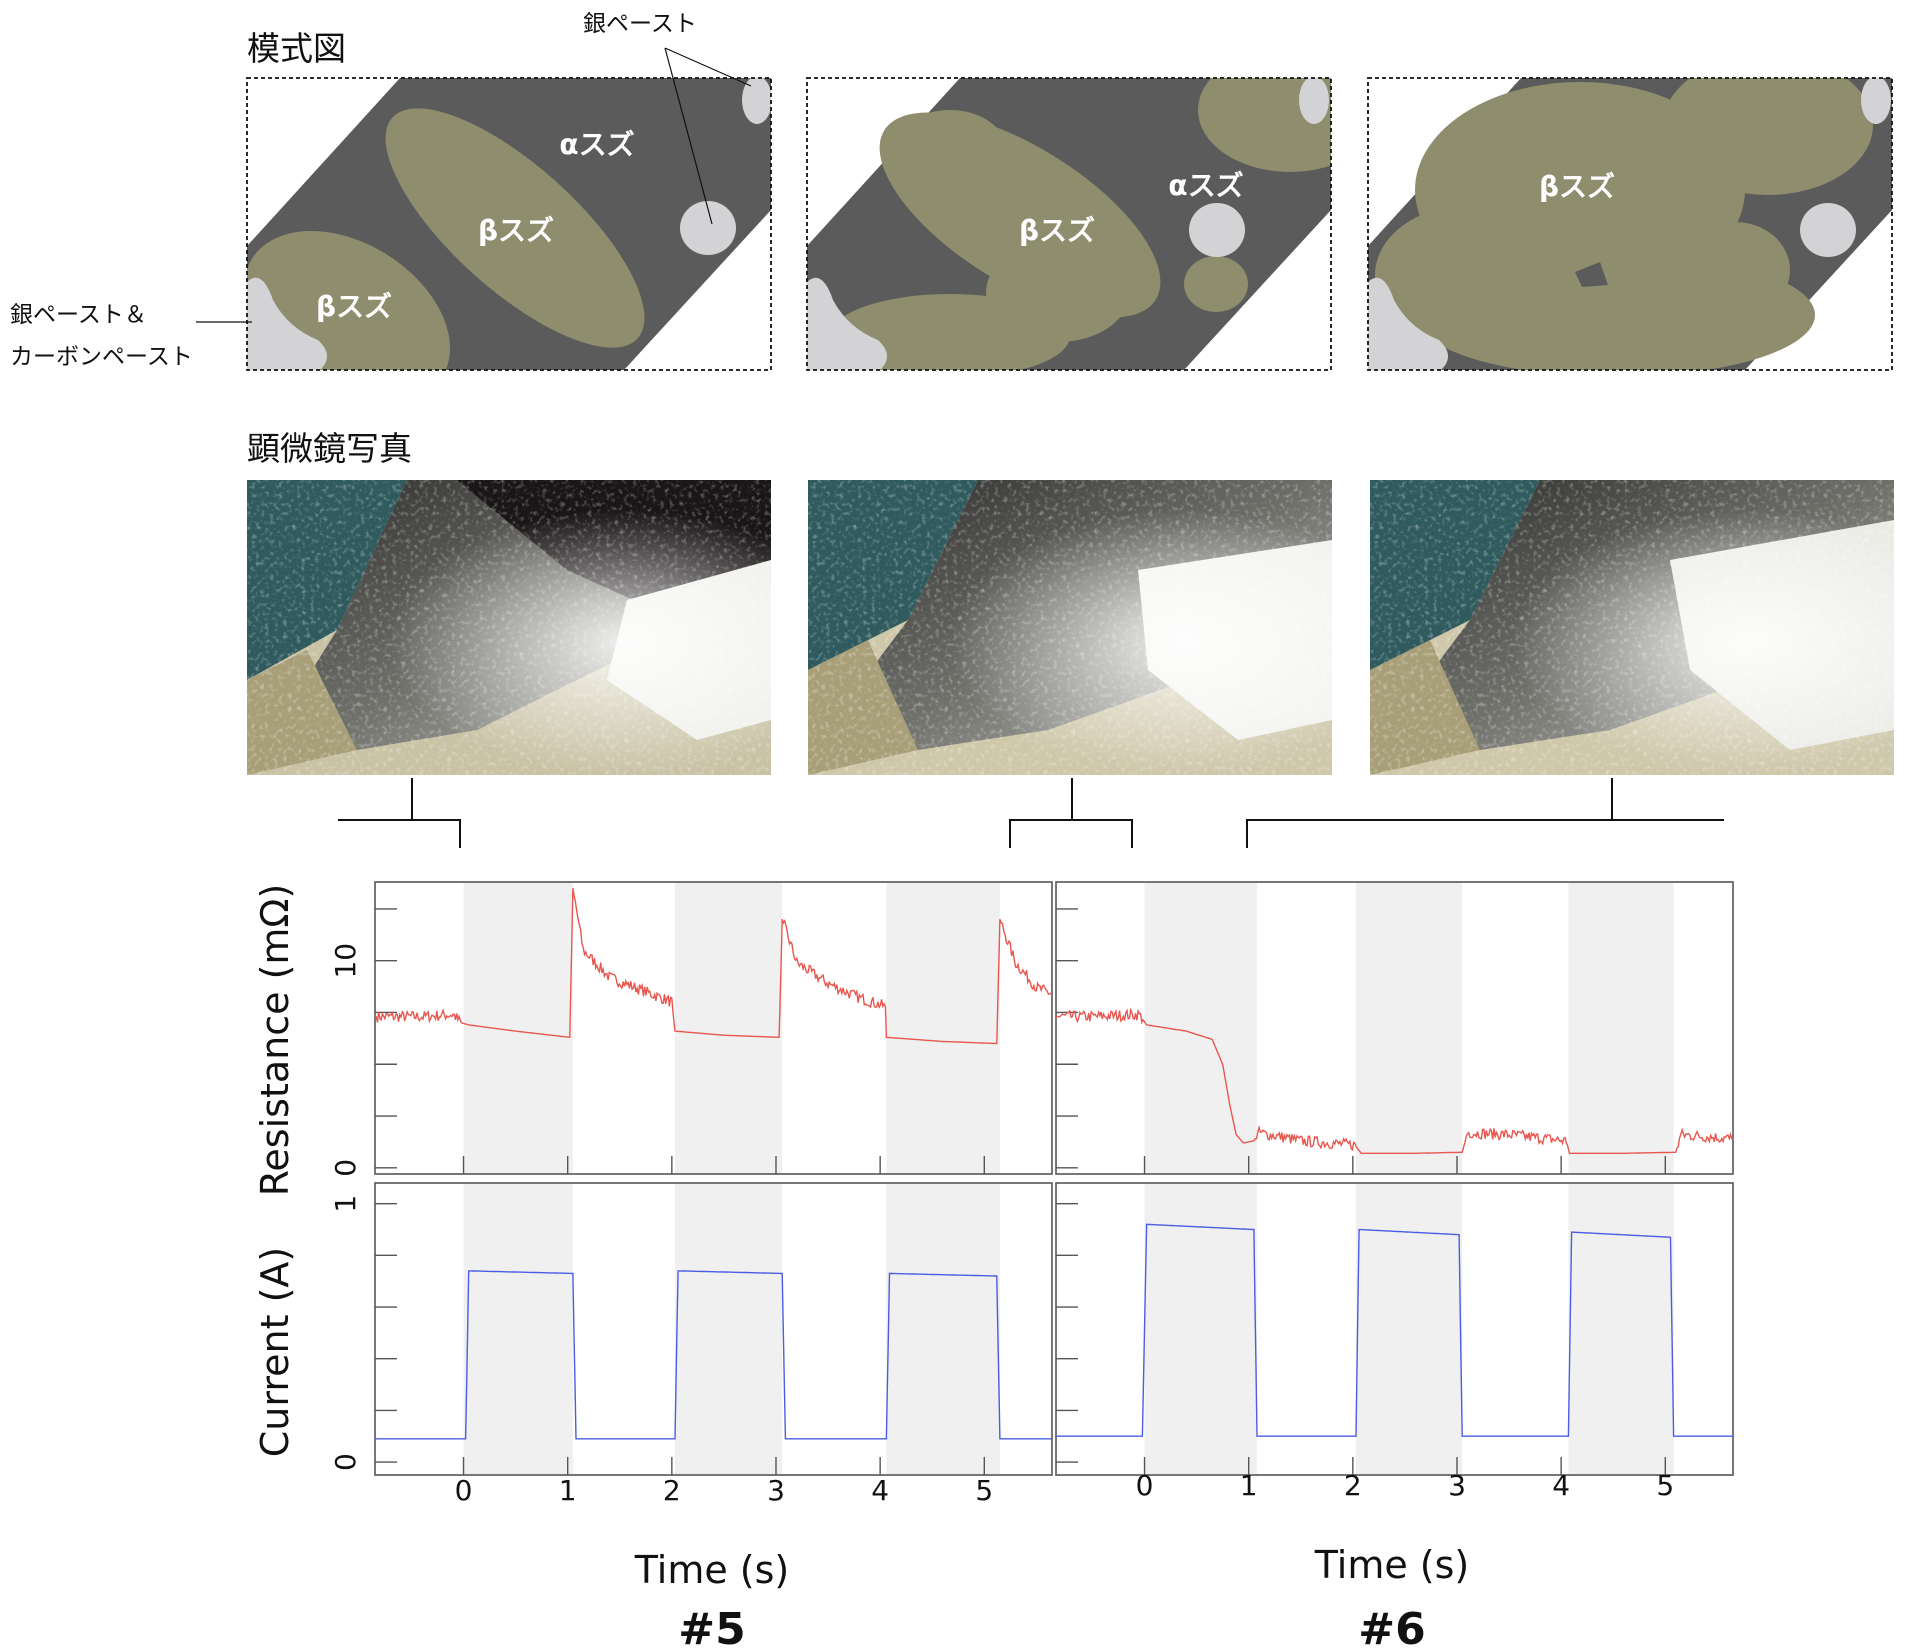 Image resolution: width=1918 pixels, height=1650 pixels. What do you see at coordinates (78, 315) in the screenshot?
I see `callout-silver-carbon-line1: 銀ペースト＆` at bounding box center [78, 315].